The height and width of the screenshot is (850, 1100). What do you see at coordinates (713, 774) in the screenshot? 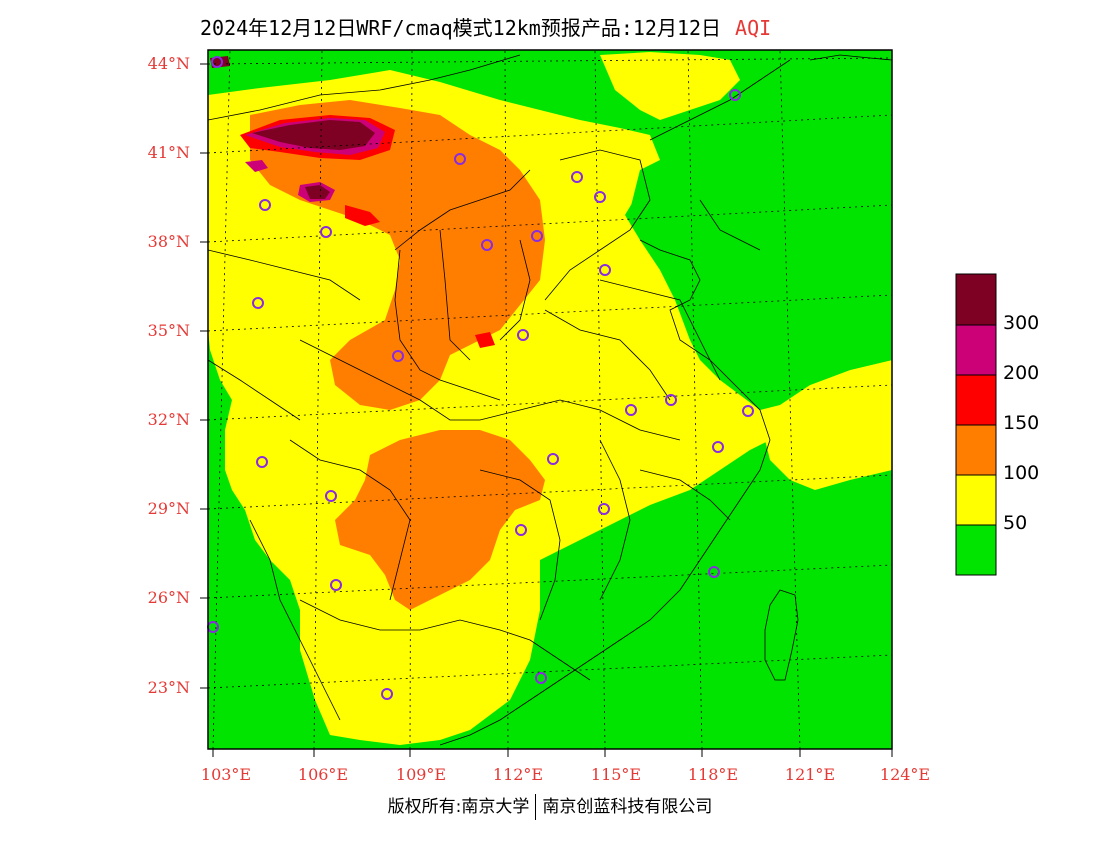
I see `lon-label-118: 118°E` at bounding box center [713, 774].